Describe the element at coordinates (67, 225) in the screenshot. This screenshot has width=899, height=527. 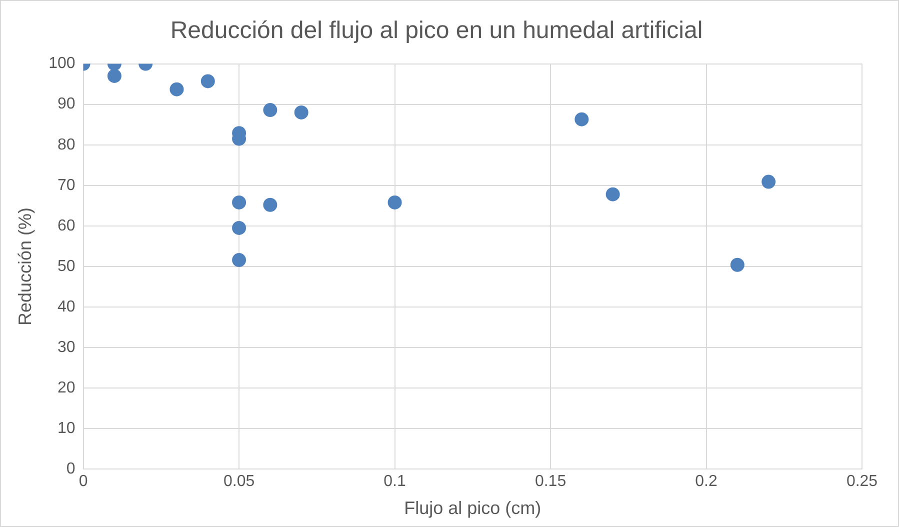
I see `y-tick-label: 60` at that location.